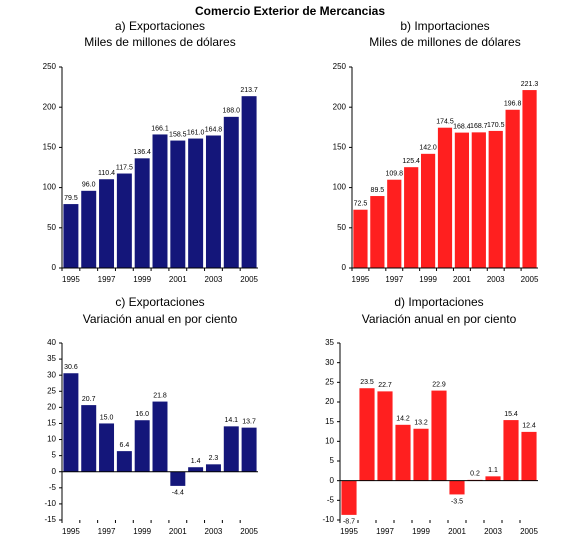  What do you see at coordinates (124, 445) in the screenshot?
I see `value-label: 6.4` at bounding box center [124, 445].